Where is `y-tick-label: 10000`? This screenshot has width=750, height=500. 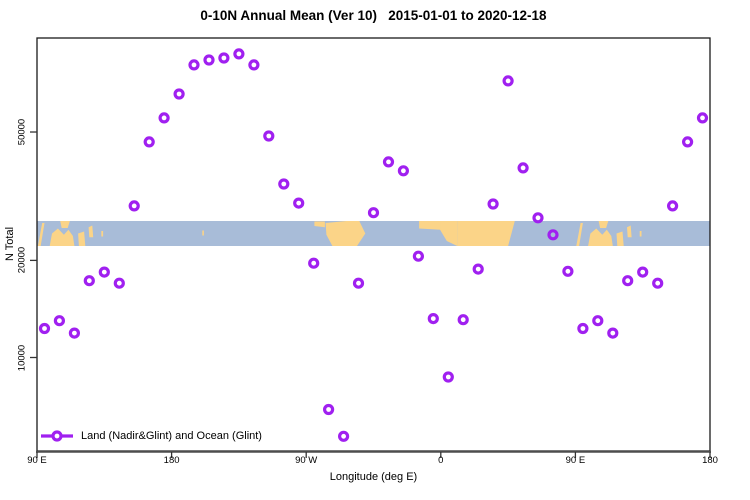
y-tick-label: 10000 is located at coordinates (22, 357).